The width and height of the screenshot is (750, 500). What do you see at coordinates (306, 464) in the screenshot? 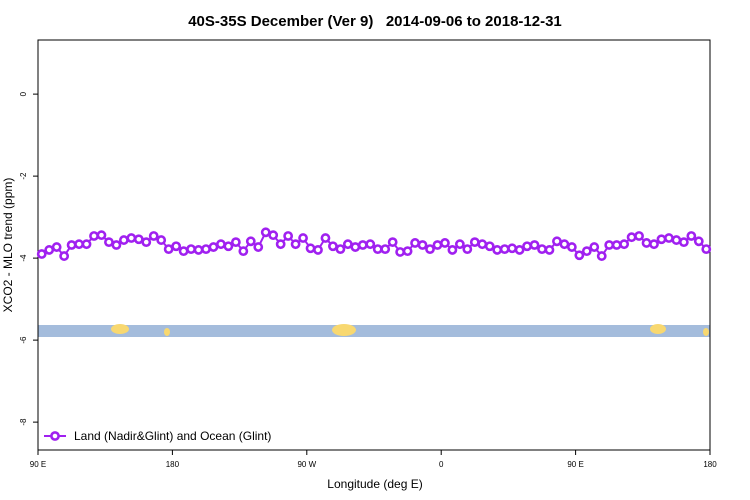
I see `x-tick-label: 90 W` at bounding box center [306, 464].